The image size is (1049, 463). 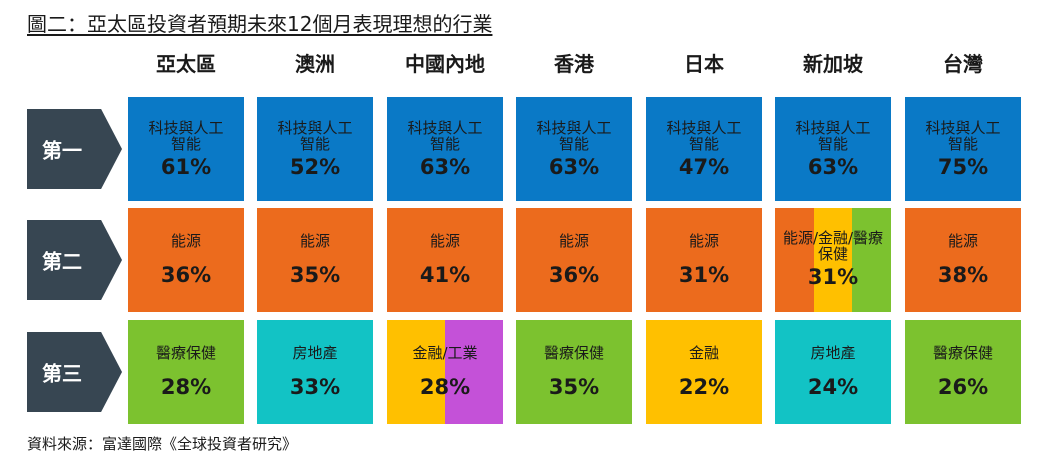 I want to click on percentage-value: 41%, so click(x=445, y=275).